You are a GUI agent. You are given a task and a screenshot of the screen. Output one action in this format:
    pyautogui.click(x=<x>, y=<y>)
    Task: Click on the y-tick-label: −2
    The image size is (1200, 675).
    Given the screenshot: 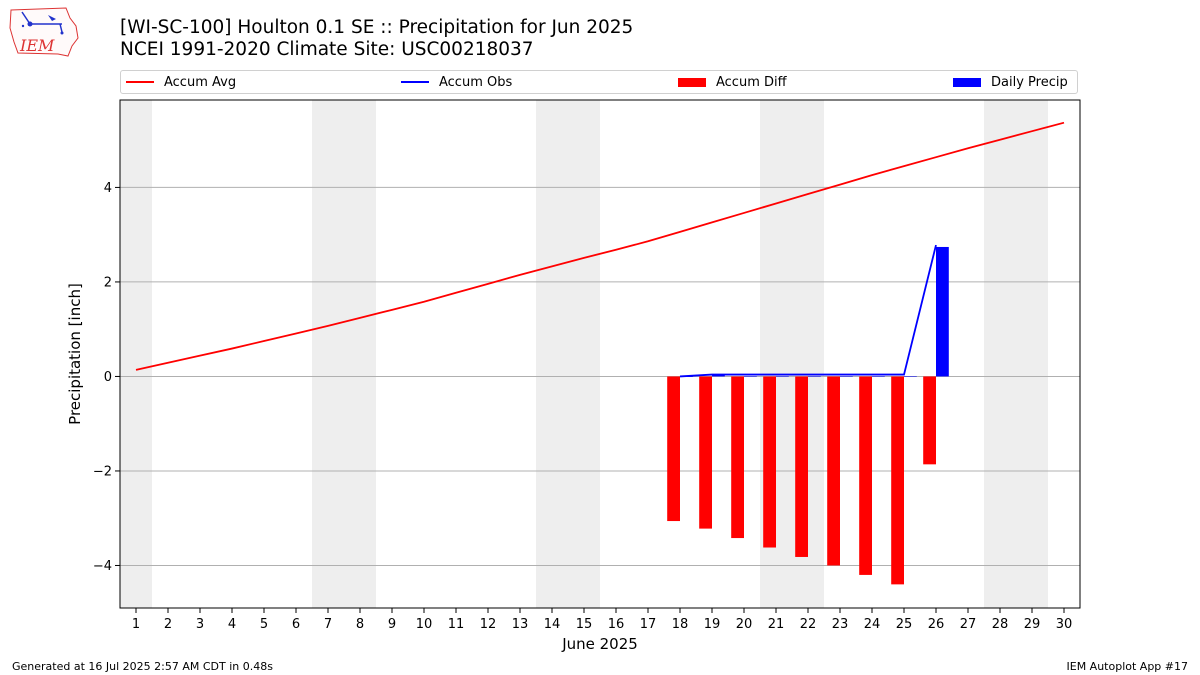 What is the action you would take?
    pyautogui.click(x=102, y=471)
    